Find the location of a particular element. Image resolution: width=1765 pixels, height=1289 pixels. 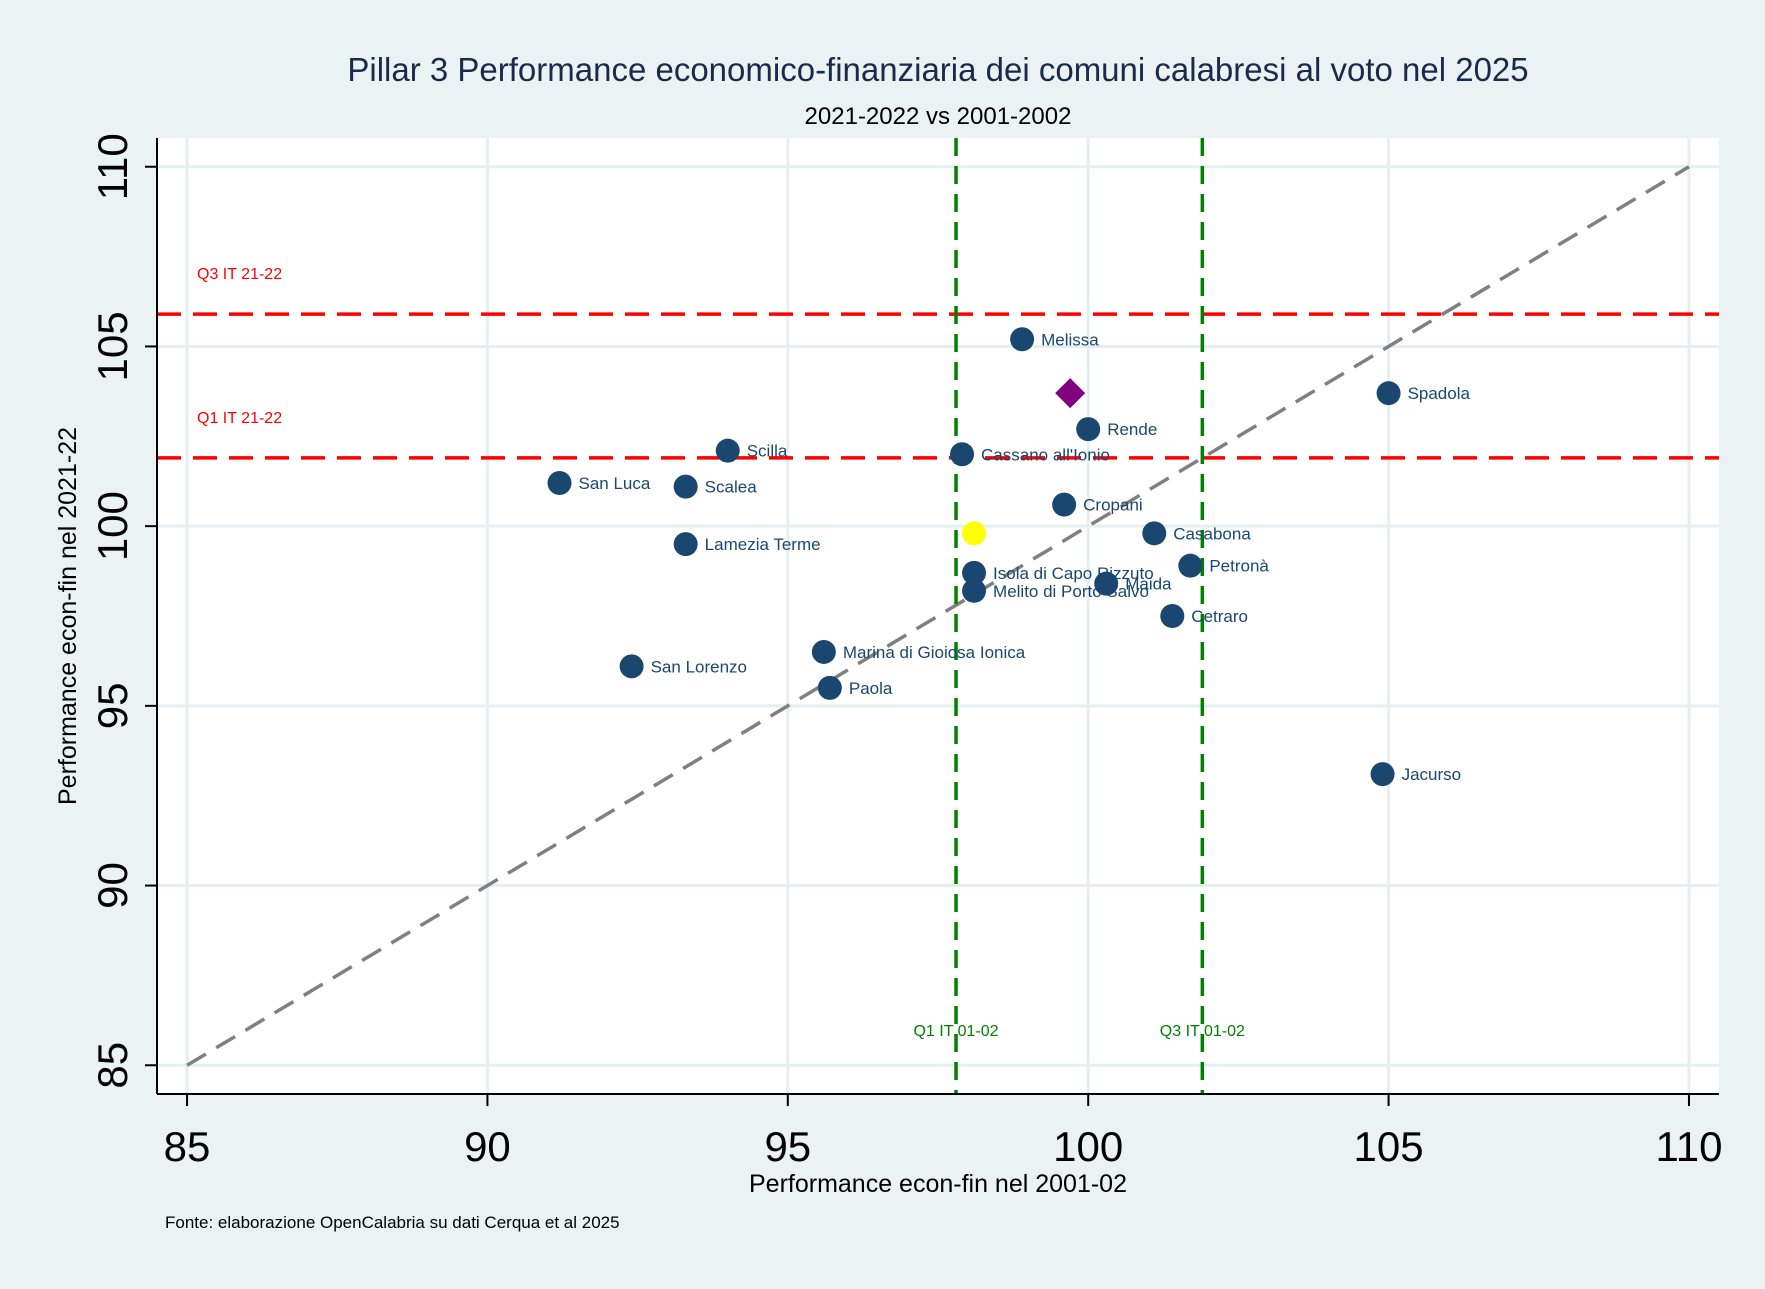

data-point-label: Casabona is located at coordinates (1212, 533).